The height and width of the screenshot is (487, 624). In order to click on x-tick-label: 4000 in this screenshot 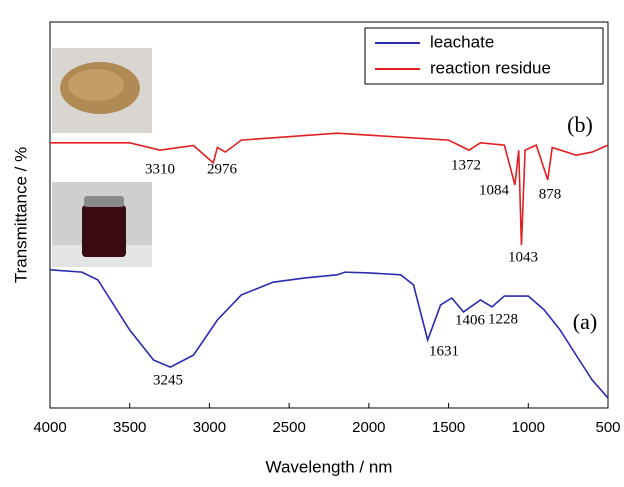, I will do `click(49, 427)`.